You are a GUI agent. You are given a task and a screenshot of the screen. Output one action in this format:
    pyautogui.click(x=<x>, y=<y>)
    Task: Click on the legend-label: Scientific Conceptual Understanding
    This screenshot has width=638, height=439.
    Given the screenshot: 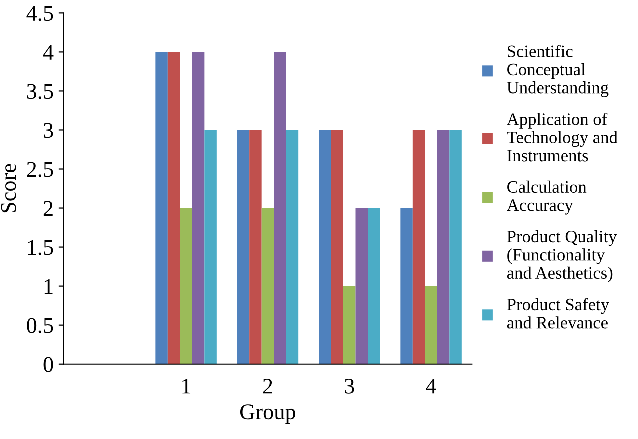 What is the action you would take?
    pyautogui.click(x=558, y=71)
    